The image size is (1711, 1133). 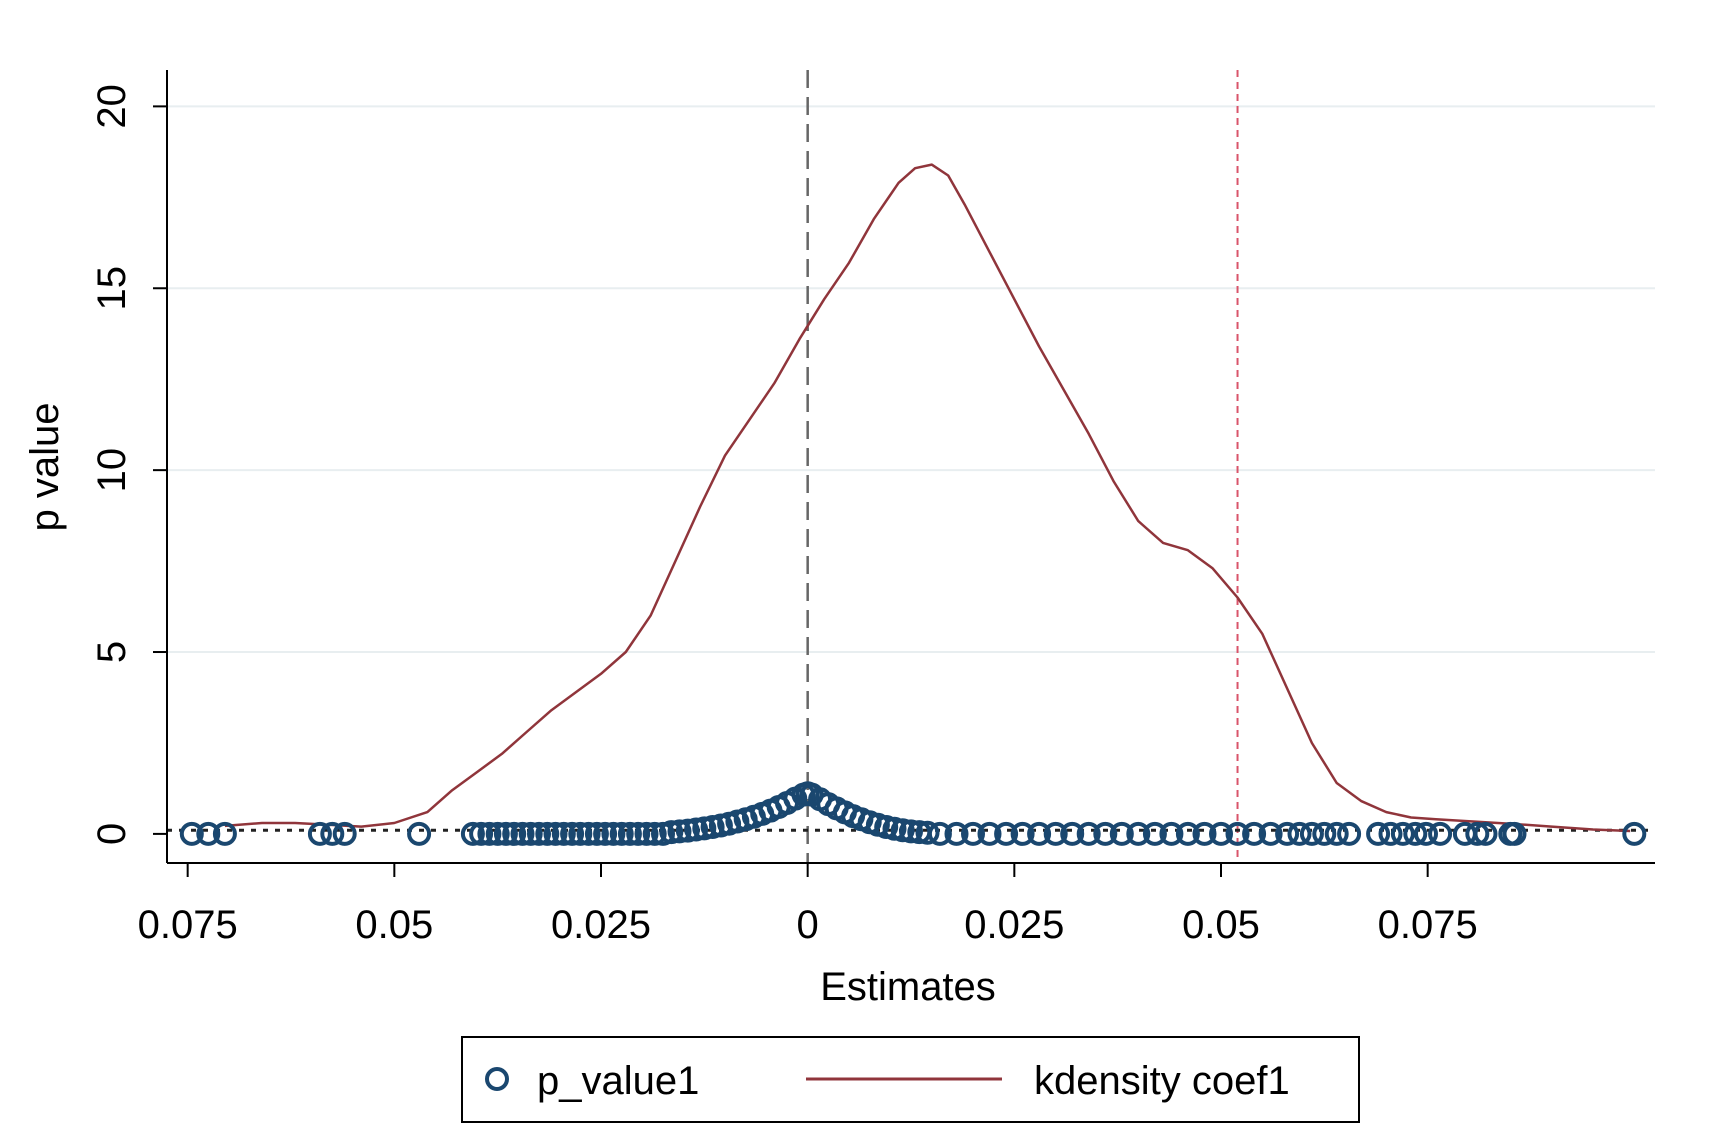 I want to click on legend: p_value1 kdensity coef1, so click(x=910, y=1079).